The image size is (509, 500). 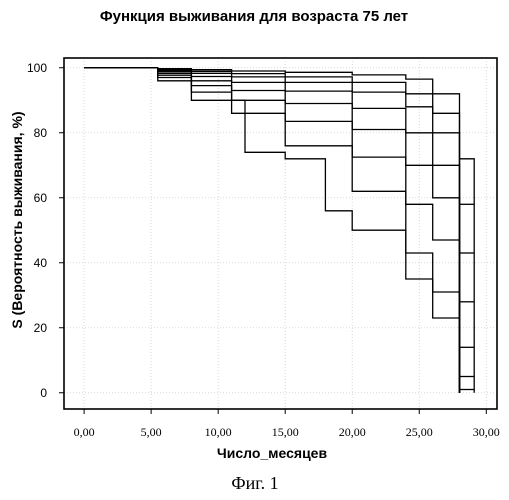 I want to click on y-tick-label-0: 0, so click(x=43, y=393).